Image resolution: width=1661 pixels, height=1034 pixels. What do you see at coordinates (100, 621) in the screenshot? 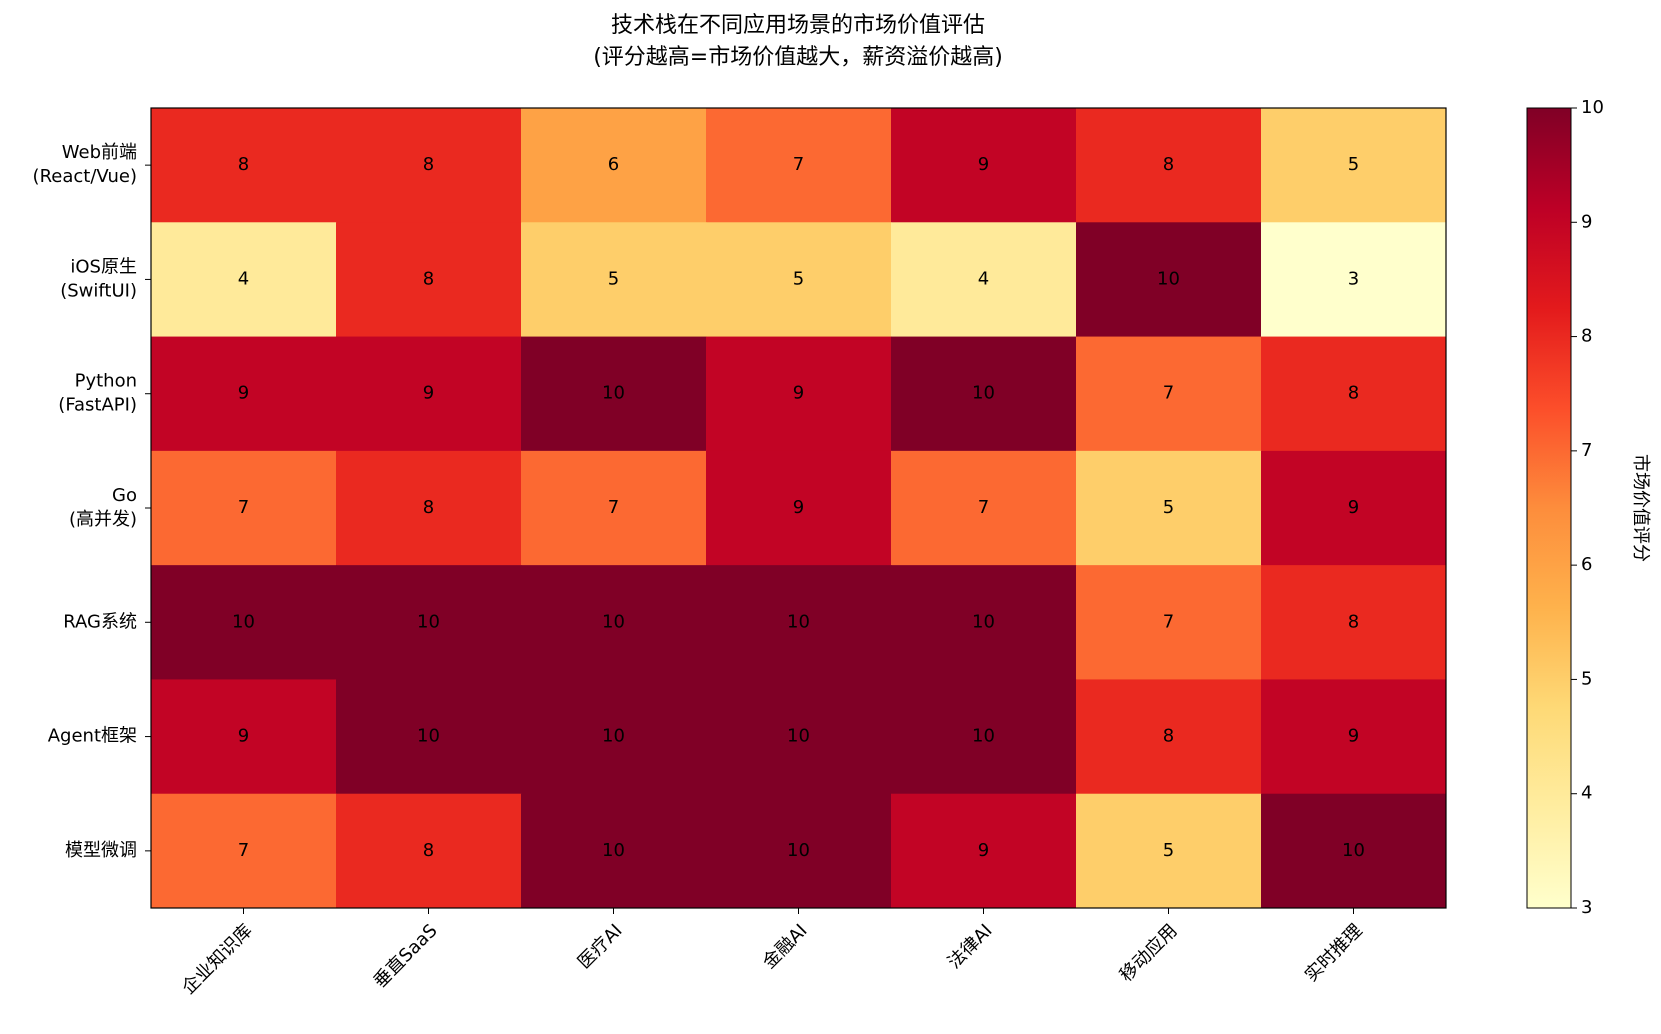
I see `y-tick-label: RAG系统` at bounding box center [100, 621].